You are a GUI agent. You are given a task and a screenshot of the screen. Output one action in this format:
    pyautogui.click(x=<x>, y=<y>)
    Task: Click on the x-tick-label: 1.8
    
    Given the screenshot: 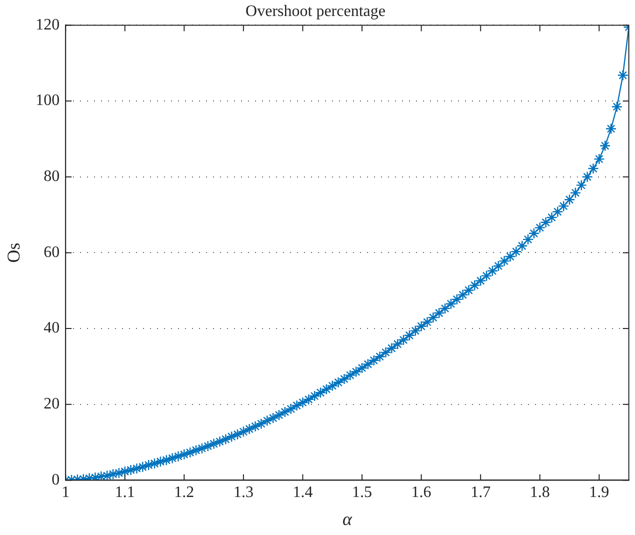 What is the action you would take?
    pyautogui.click(x=540, y=493)
    